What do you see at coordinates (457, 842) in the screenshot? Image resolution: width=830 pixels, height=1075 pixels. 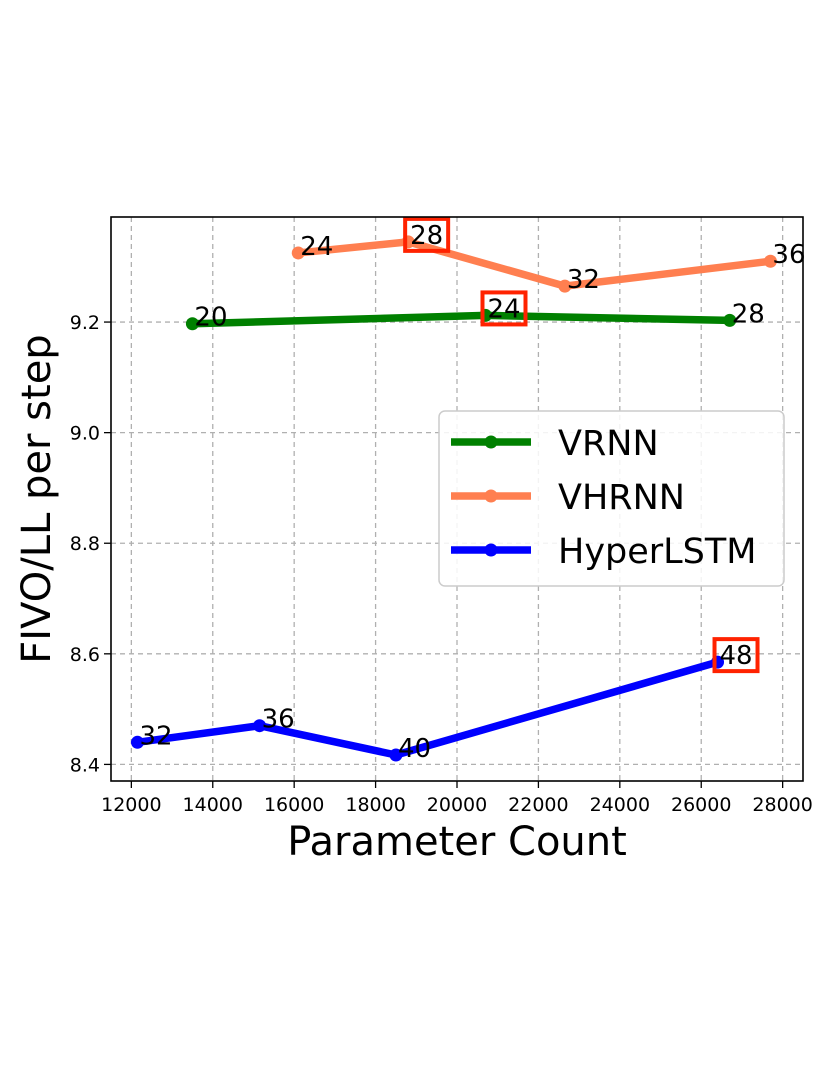 I see `x-axis-label: Parameter Count` at bounding box center [457, 842].